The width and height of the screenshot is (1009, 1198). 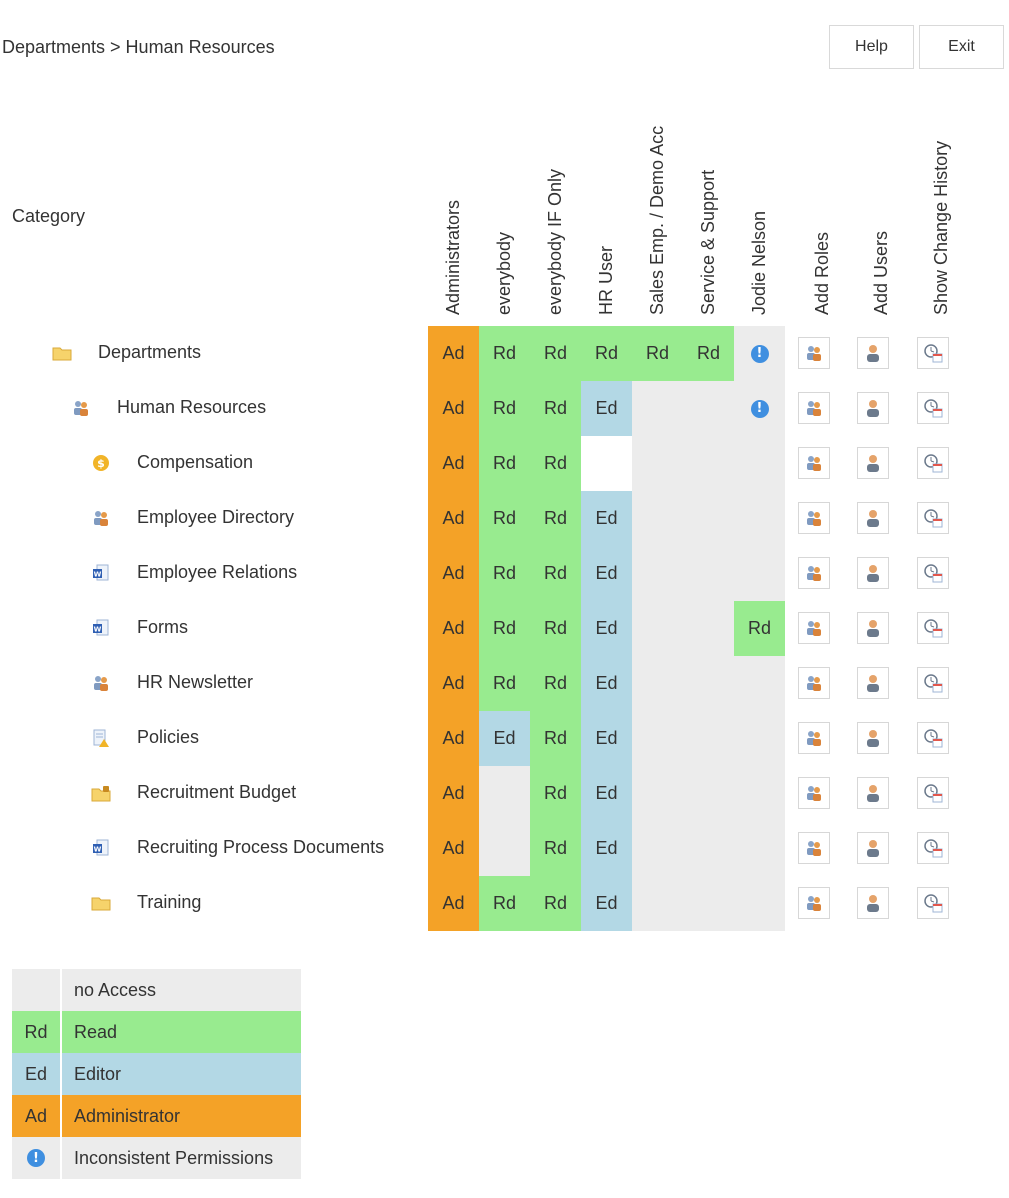 What do you see at coordinates (261, 847) in the screenshot?
I see `category-row-label: Recruiting Process Documents` at bounding box center [261, 847].